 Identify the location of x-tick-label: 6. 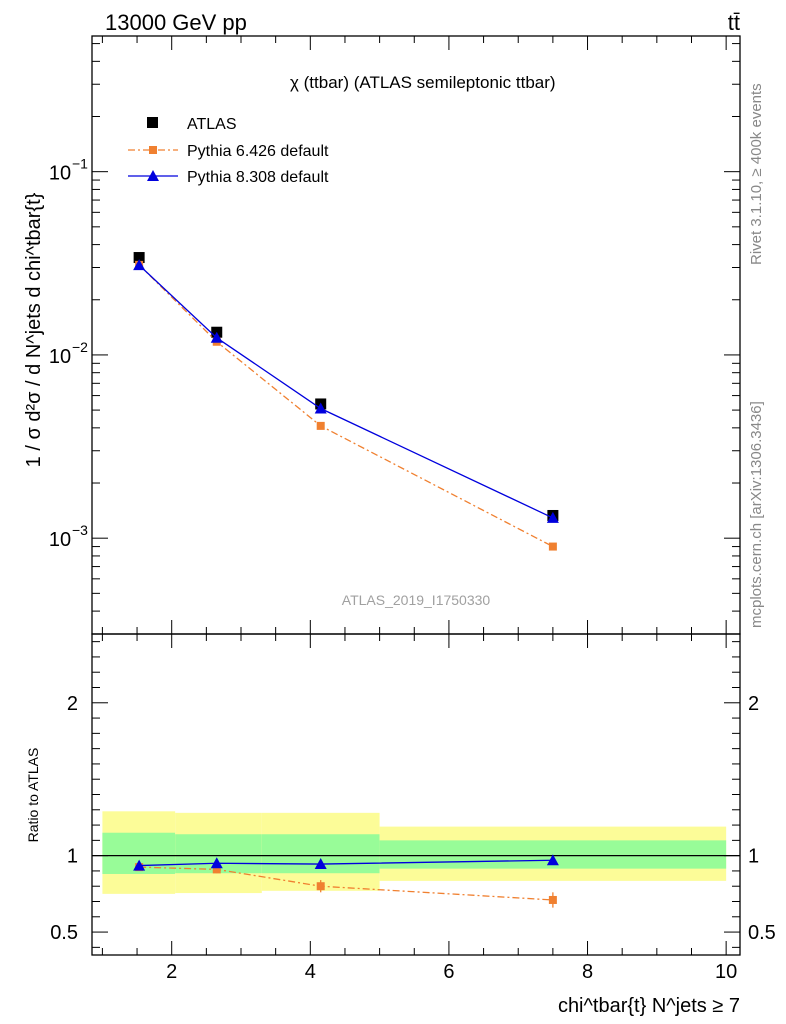
(448, 972).